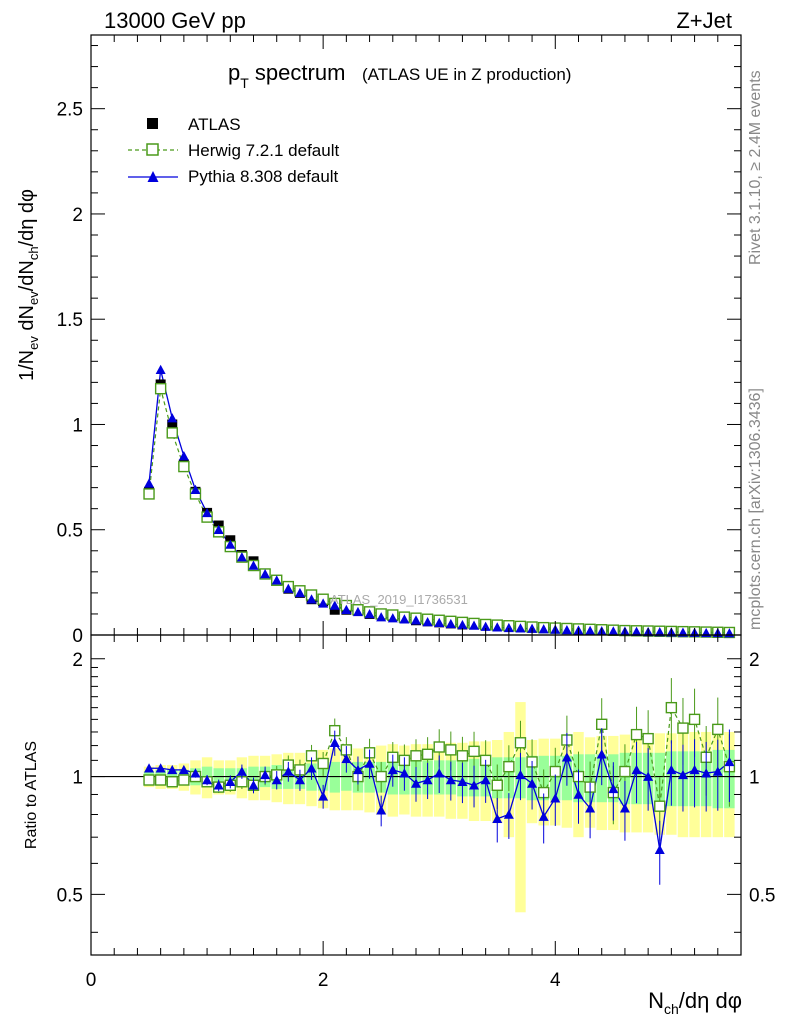  What do you see at coordinates (334, 777) in the screenshot?
I see `ratio-band-stat` at bounding box center [334, 777].